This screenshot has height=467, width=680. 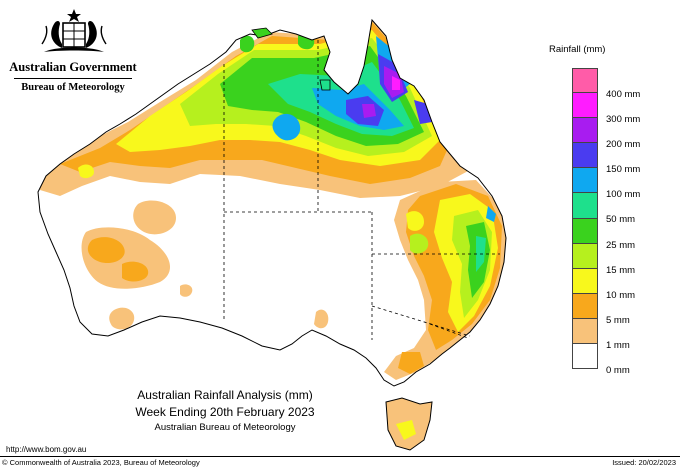 I want to click on department-name: Bureau of Meteorology, so click(x=73, y=87).